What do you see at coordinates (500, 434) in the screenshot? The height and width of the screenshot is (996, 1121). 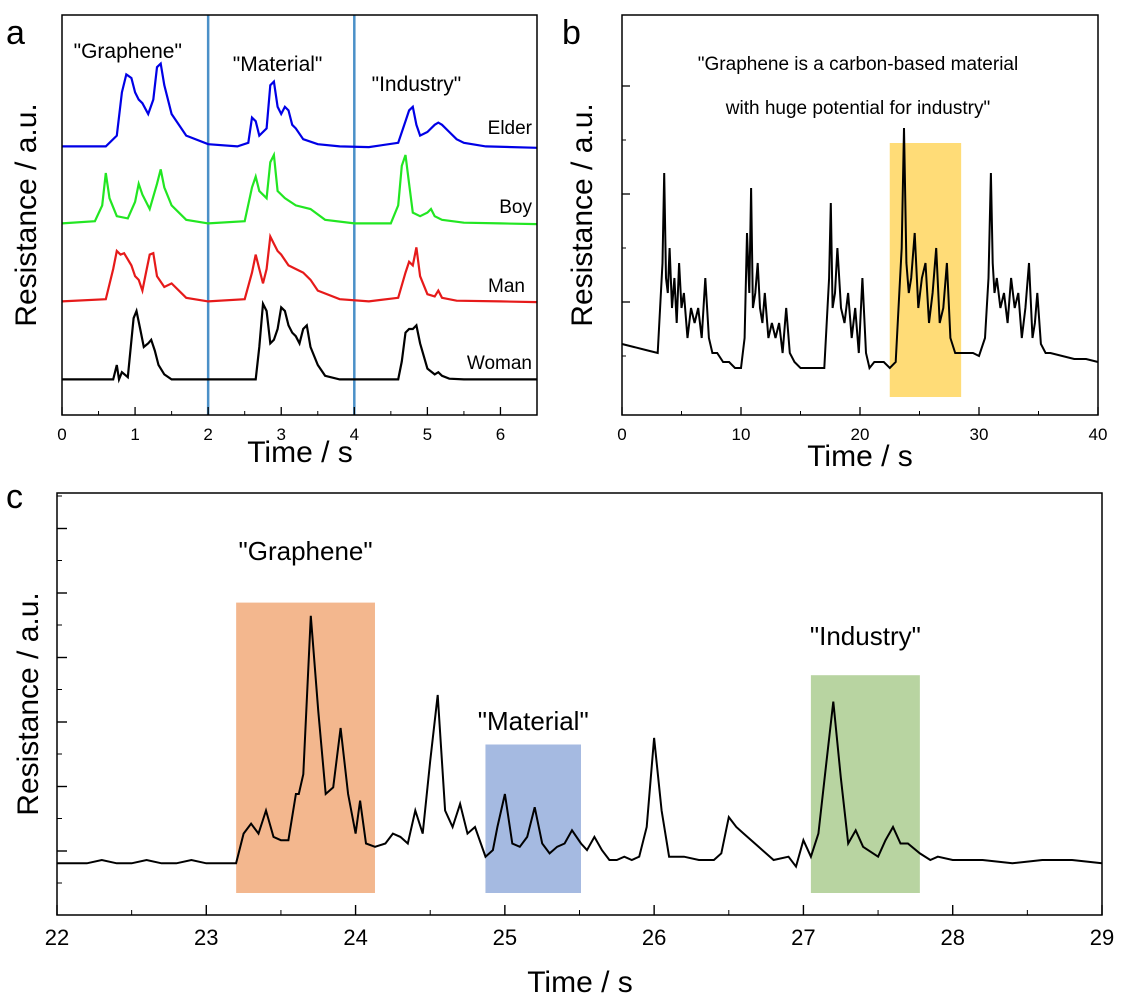 I see `x-tick-label: 6` at bounding box center [500, 434].